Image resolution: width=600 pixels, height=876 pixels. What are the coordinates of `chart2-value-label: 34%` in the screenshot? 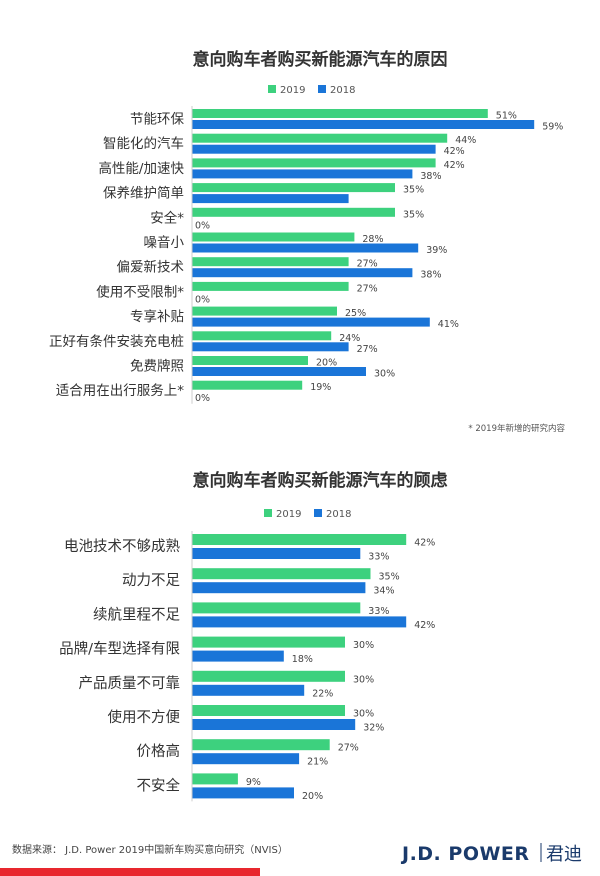 It's located at (383, 591).